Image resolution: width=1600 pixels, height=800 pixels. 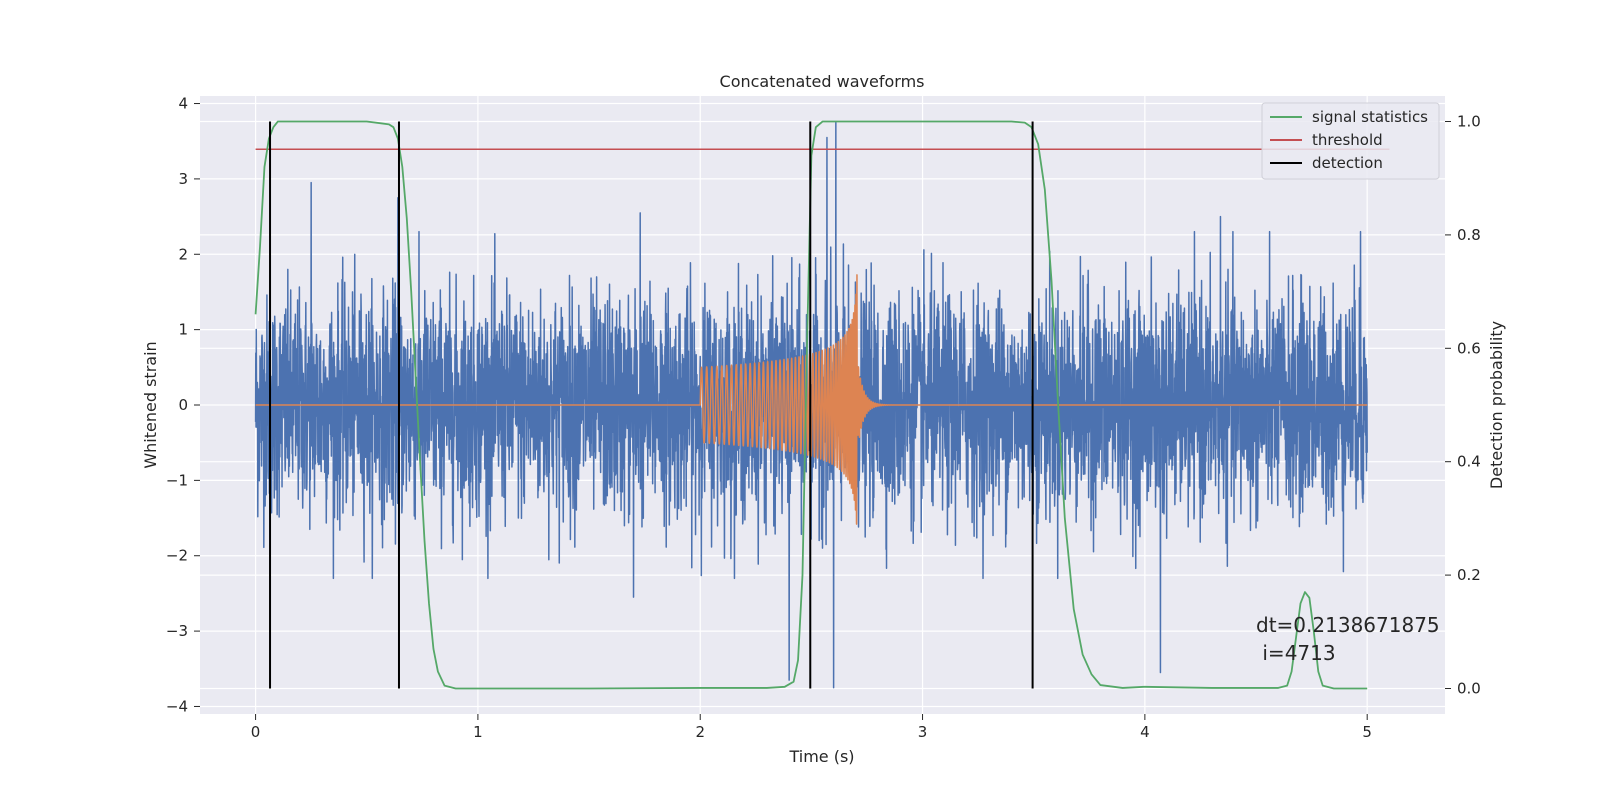 What do you see at coordinates (700, 732) in the screenshot?
I see `x-tick-label: 2` at bounding box center [700, 732].